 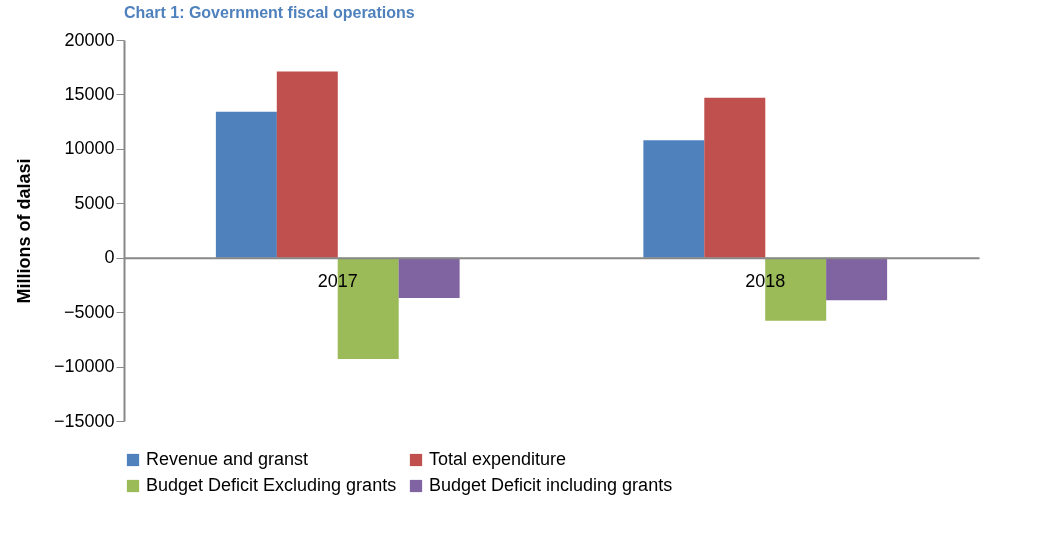 What do you see at coordinates (271, 485) in the screenshot?
I see `legend-label: Budget Deficit Excluding grants` at bounding box center [271, 485].